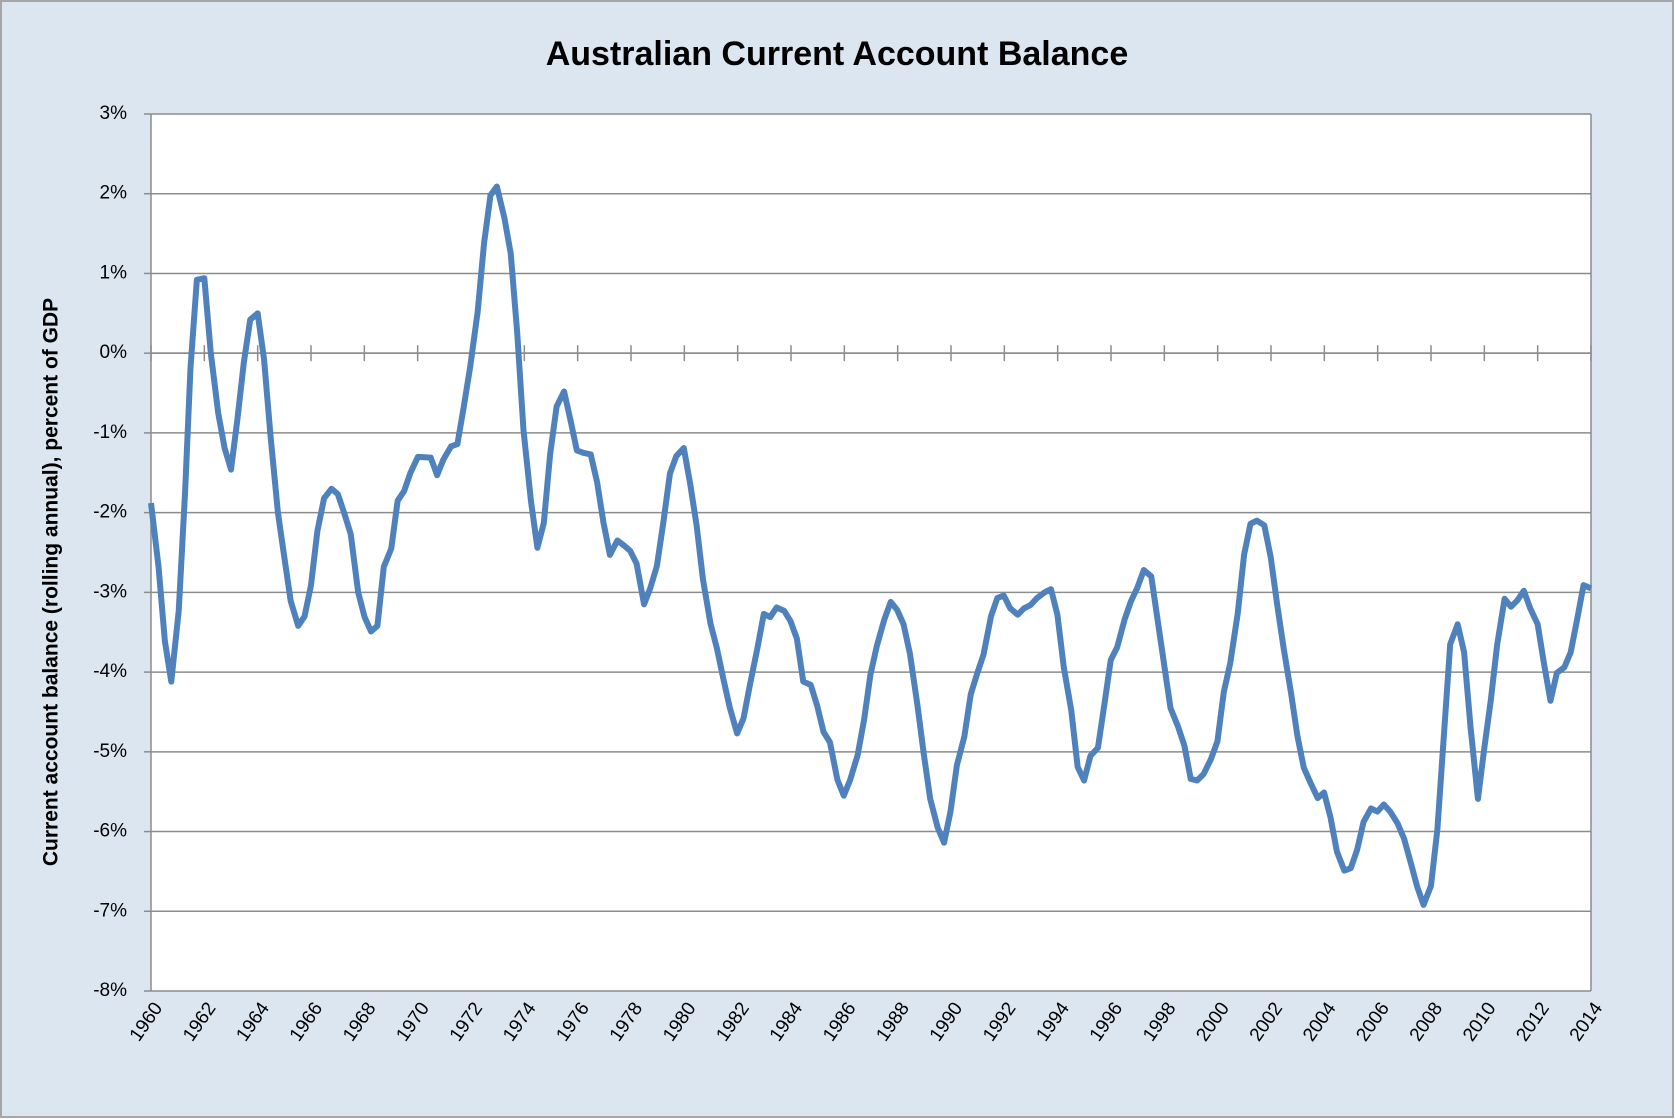 This screenshot has width=1675, height=1119. I want to click on y-tick-label: -3%, so click(110, 591).